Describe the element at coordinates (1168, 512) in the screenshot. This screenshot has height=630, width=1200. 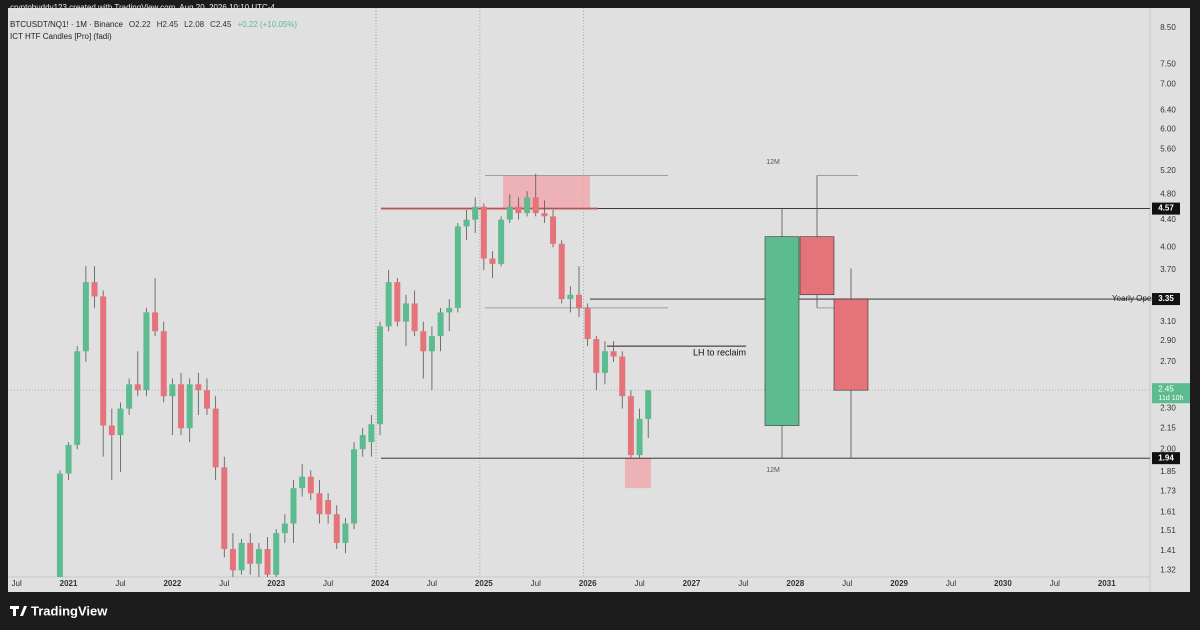
I see `y-tick-label: 1.61` at that location.